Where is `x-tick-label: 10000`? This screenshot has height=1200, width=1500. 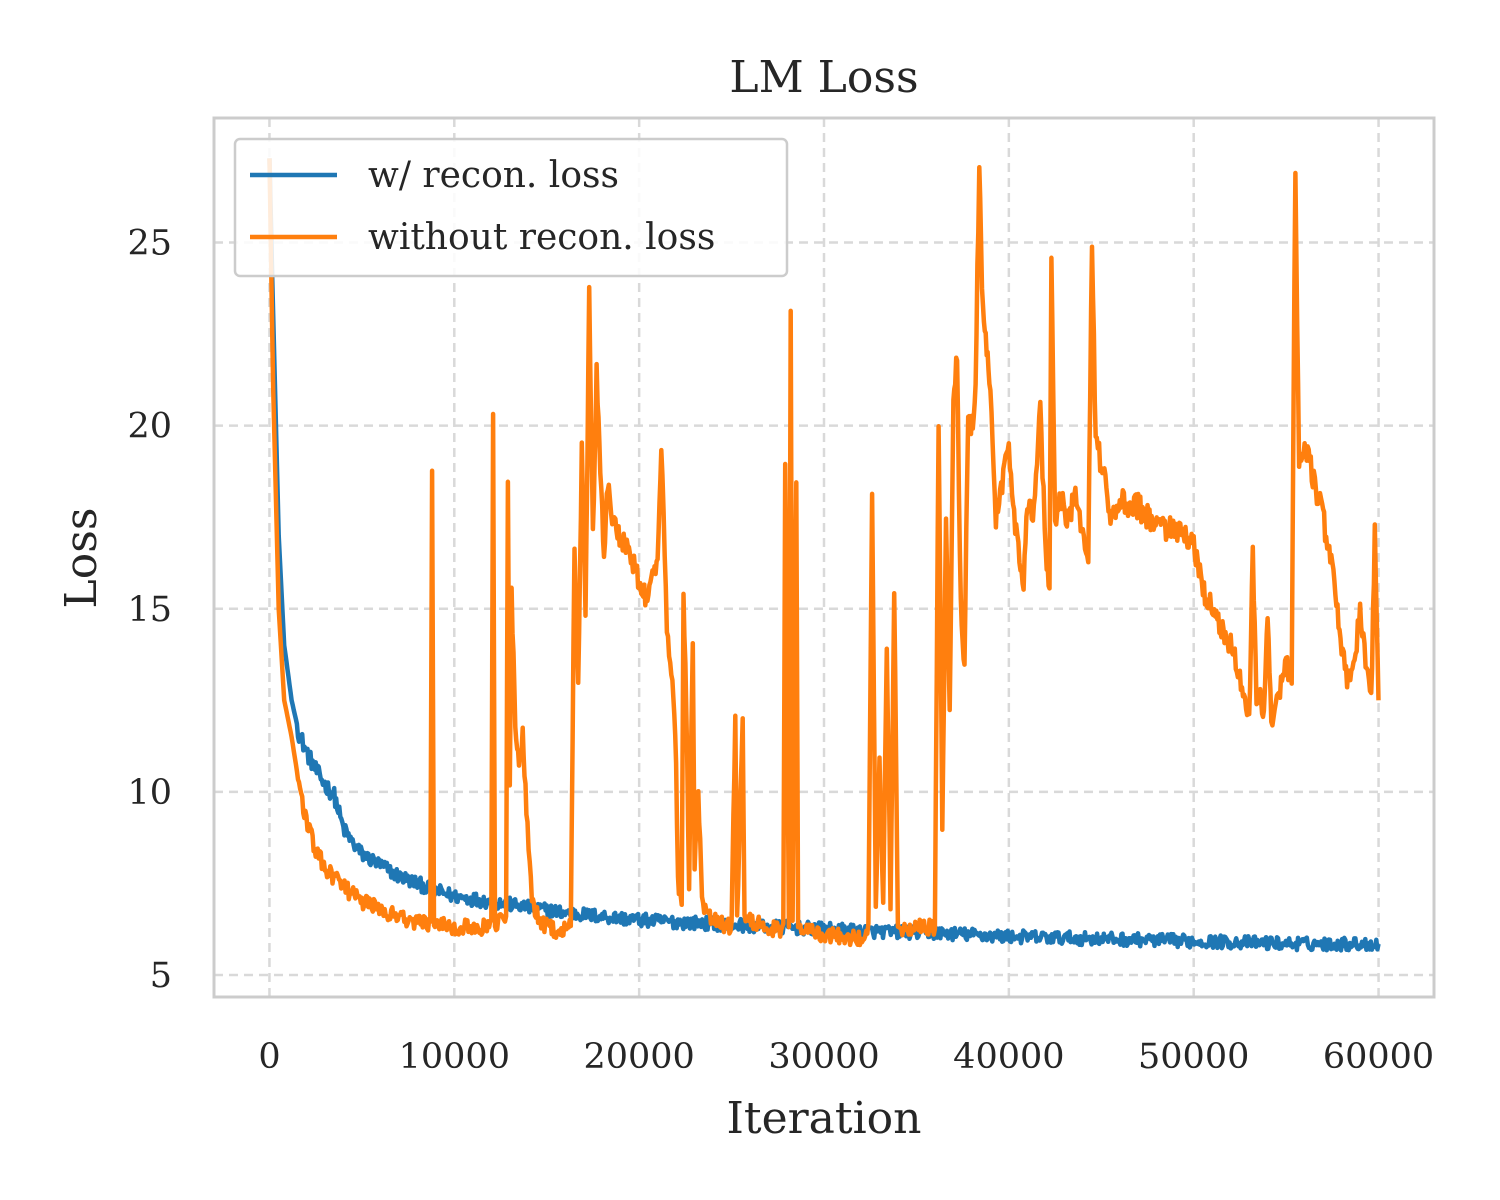 x-tick-label: 10000 is located at coordinates (454, 1057).